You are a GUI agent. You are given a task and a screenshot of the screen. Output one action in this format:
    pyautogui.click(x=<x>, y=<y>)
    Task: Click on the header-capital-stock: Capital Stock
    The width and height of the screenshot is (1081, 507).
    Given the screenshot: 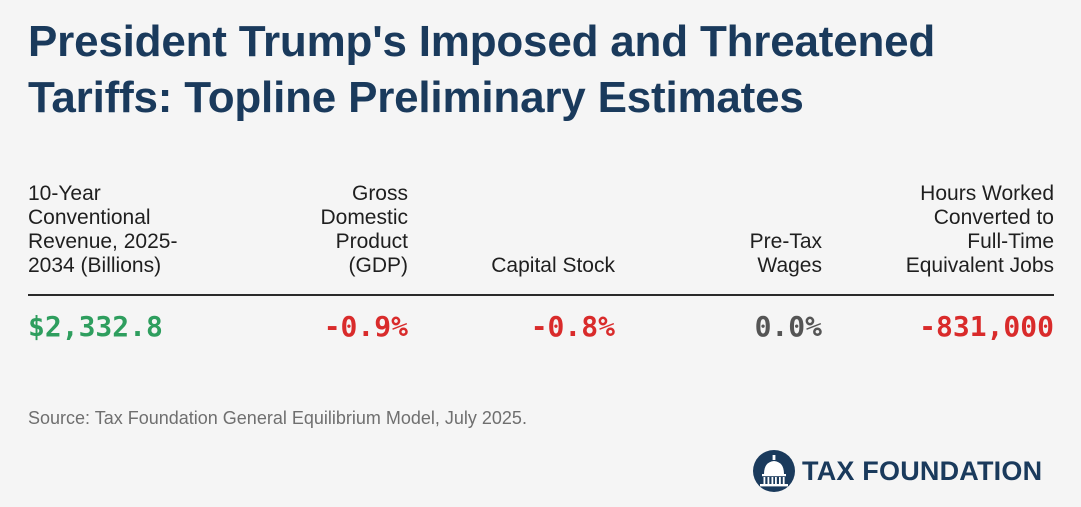 What is the action you would take?
    pyautogui.click(x=511, y=266)
    